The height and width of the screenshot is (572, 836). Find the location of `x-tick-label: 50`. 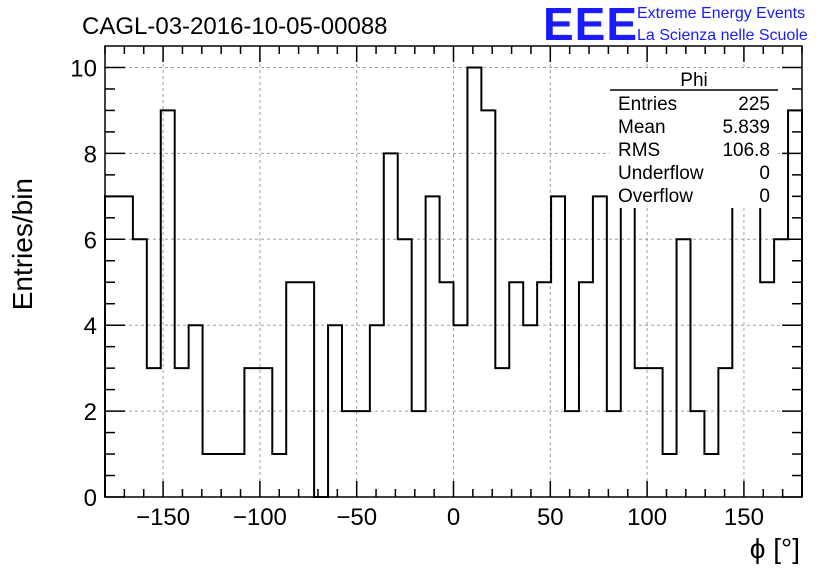

x-tick-label: 50 is located at coordinates (550, 517).